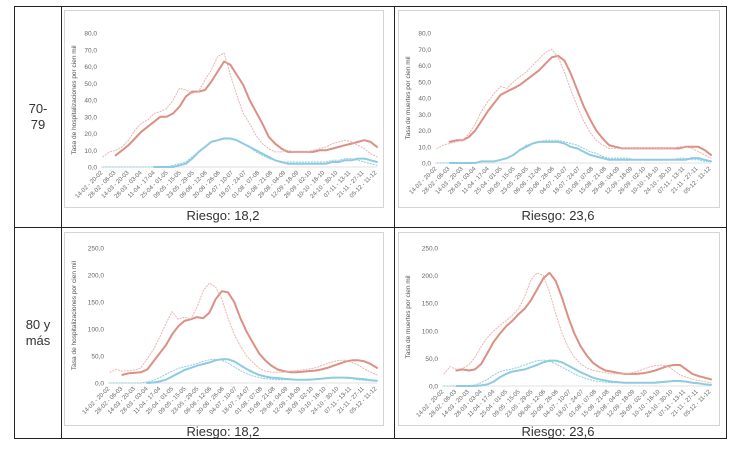 The width and height of the screenshot is (737, 452). What do you see at coordinates (370, 227) in the screenshot?
I see `table-row-divider` at bounding box center [370, 227].